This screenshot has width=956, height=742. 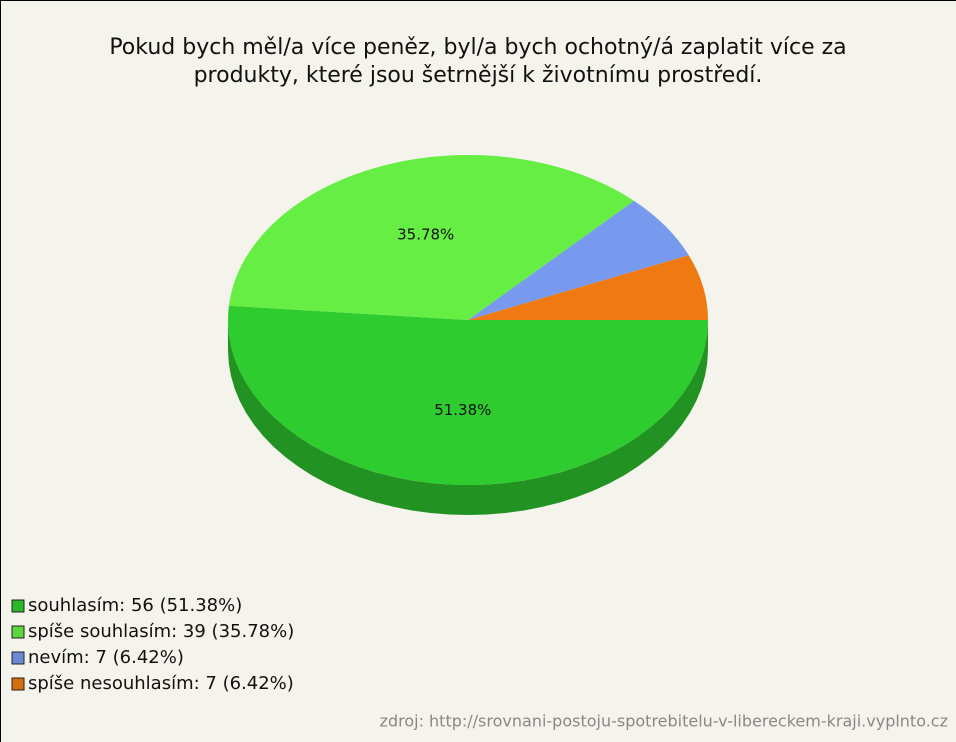 What do you see at coordinates (135, 605) in the screenshot?
I see `legend-label: souhlasím: 56 (51.38%)` at bounding box center [135, 605].